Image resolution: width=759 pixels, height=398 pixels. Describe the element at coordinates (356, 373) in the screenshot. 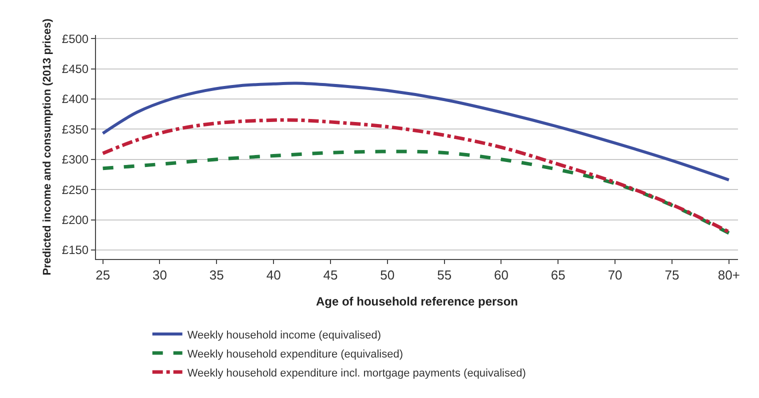

I see `legend-label: Weekly household expenditure incl. mortgage payments (equivalised)` at that location.